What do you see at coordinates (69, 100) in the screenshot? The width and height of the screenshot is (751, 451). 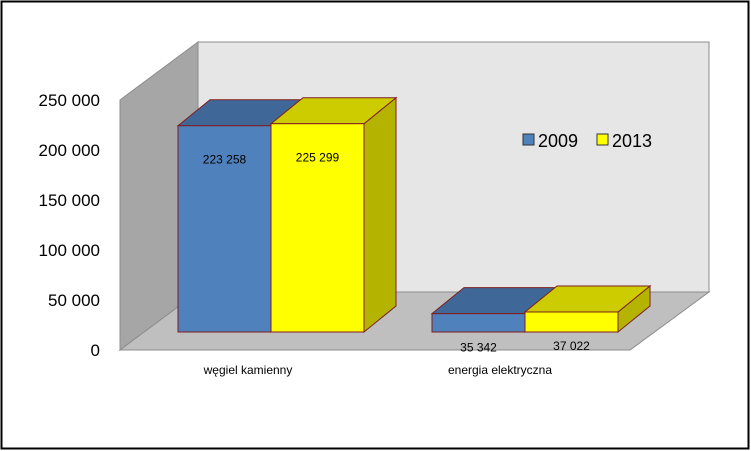 I see `y-tick-label: 250 000` at bounding box center [69, 100].